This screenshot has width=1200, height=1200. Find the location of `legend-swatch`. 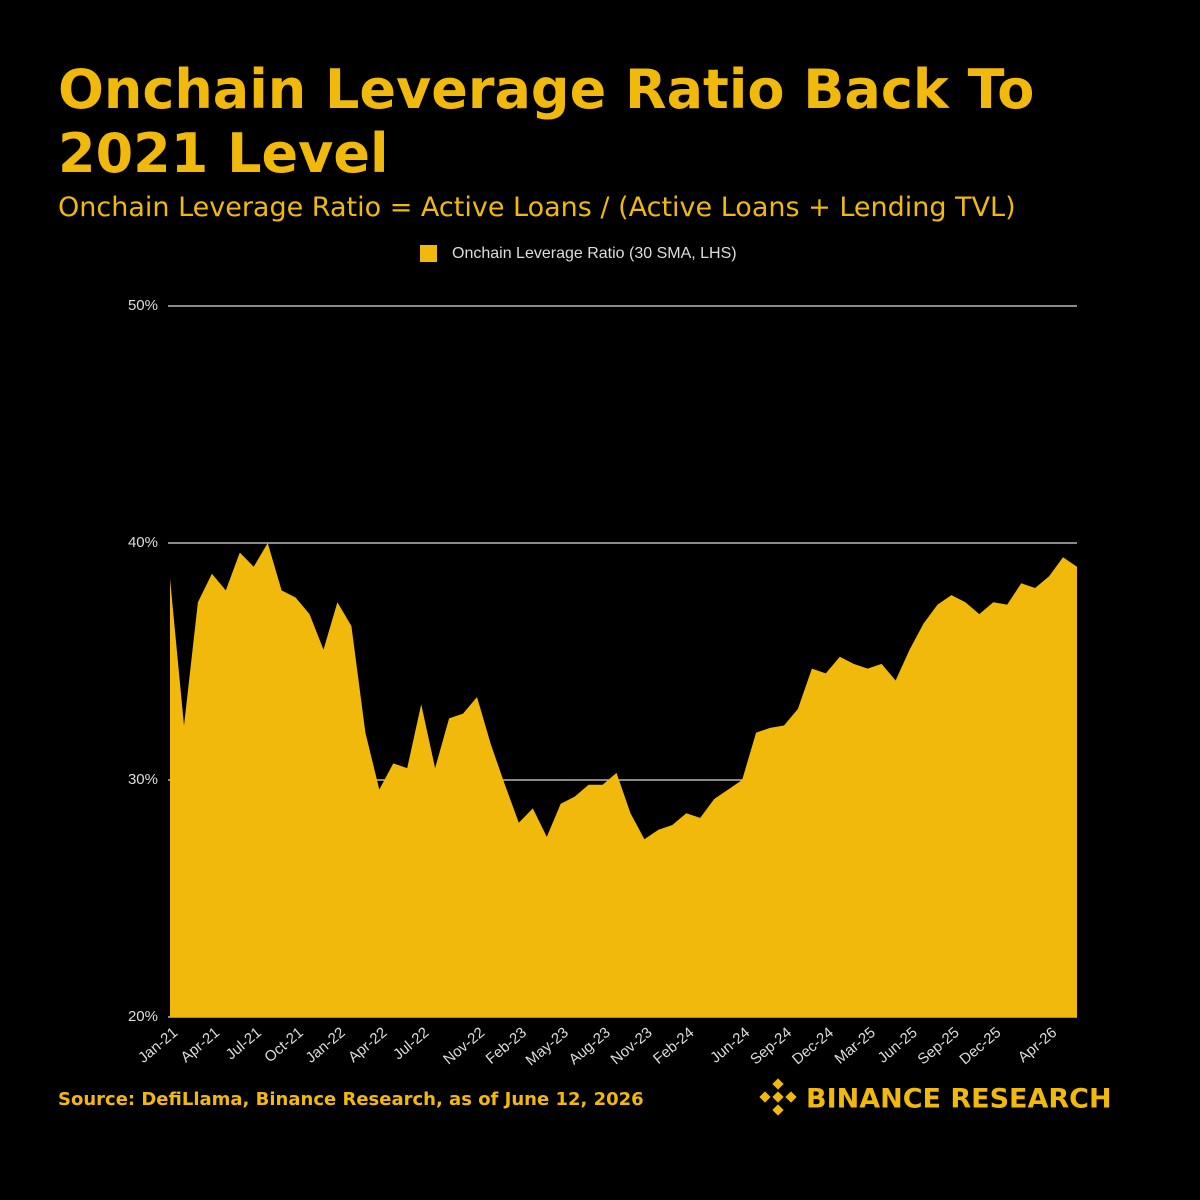

legend-swatch is located at coordinates (428, 253).